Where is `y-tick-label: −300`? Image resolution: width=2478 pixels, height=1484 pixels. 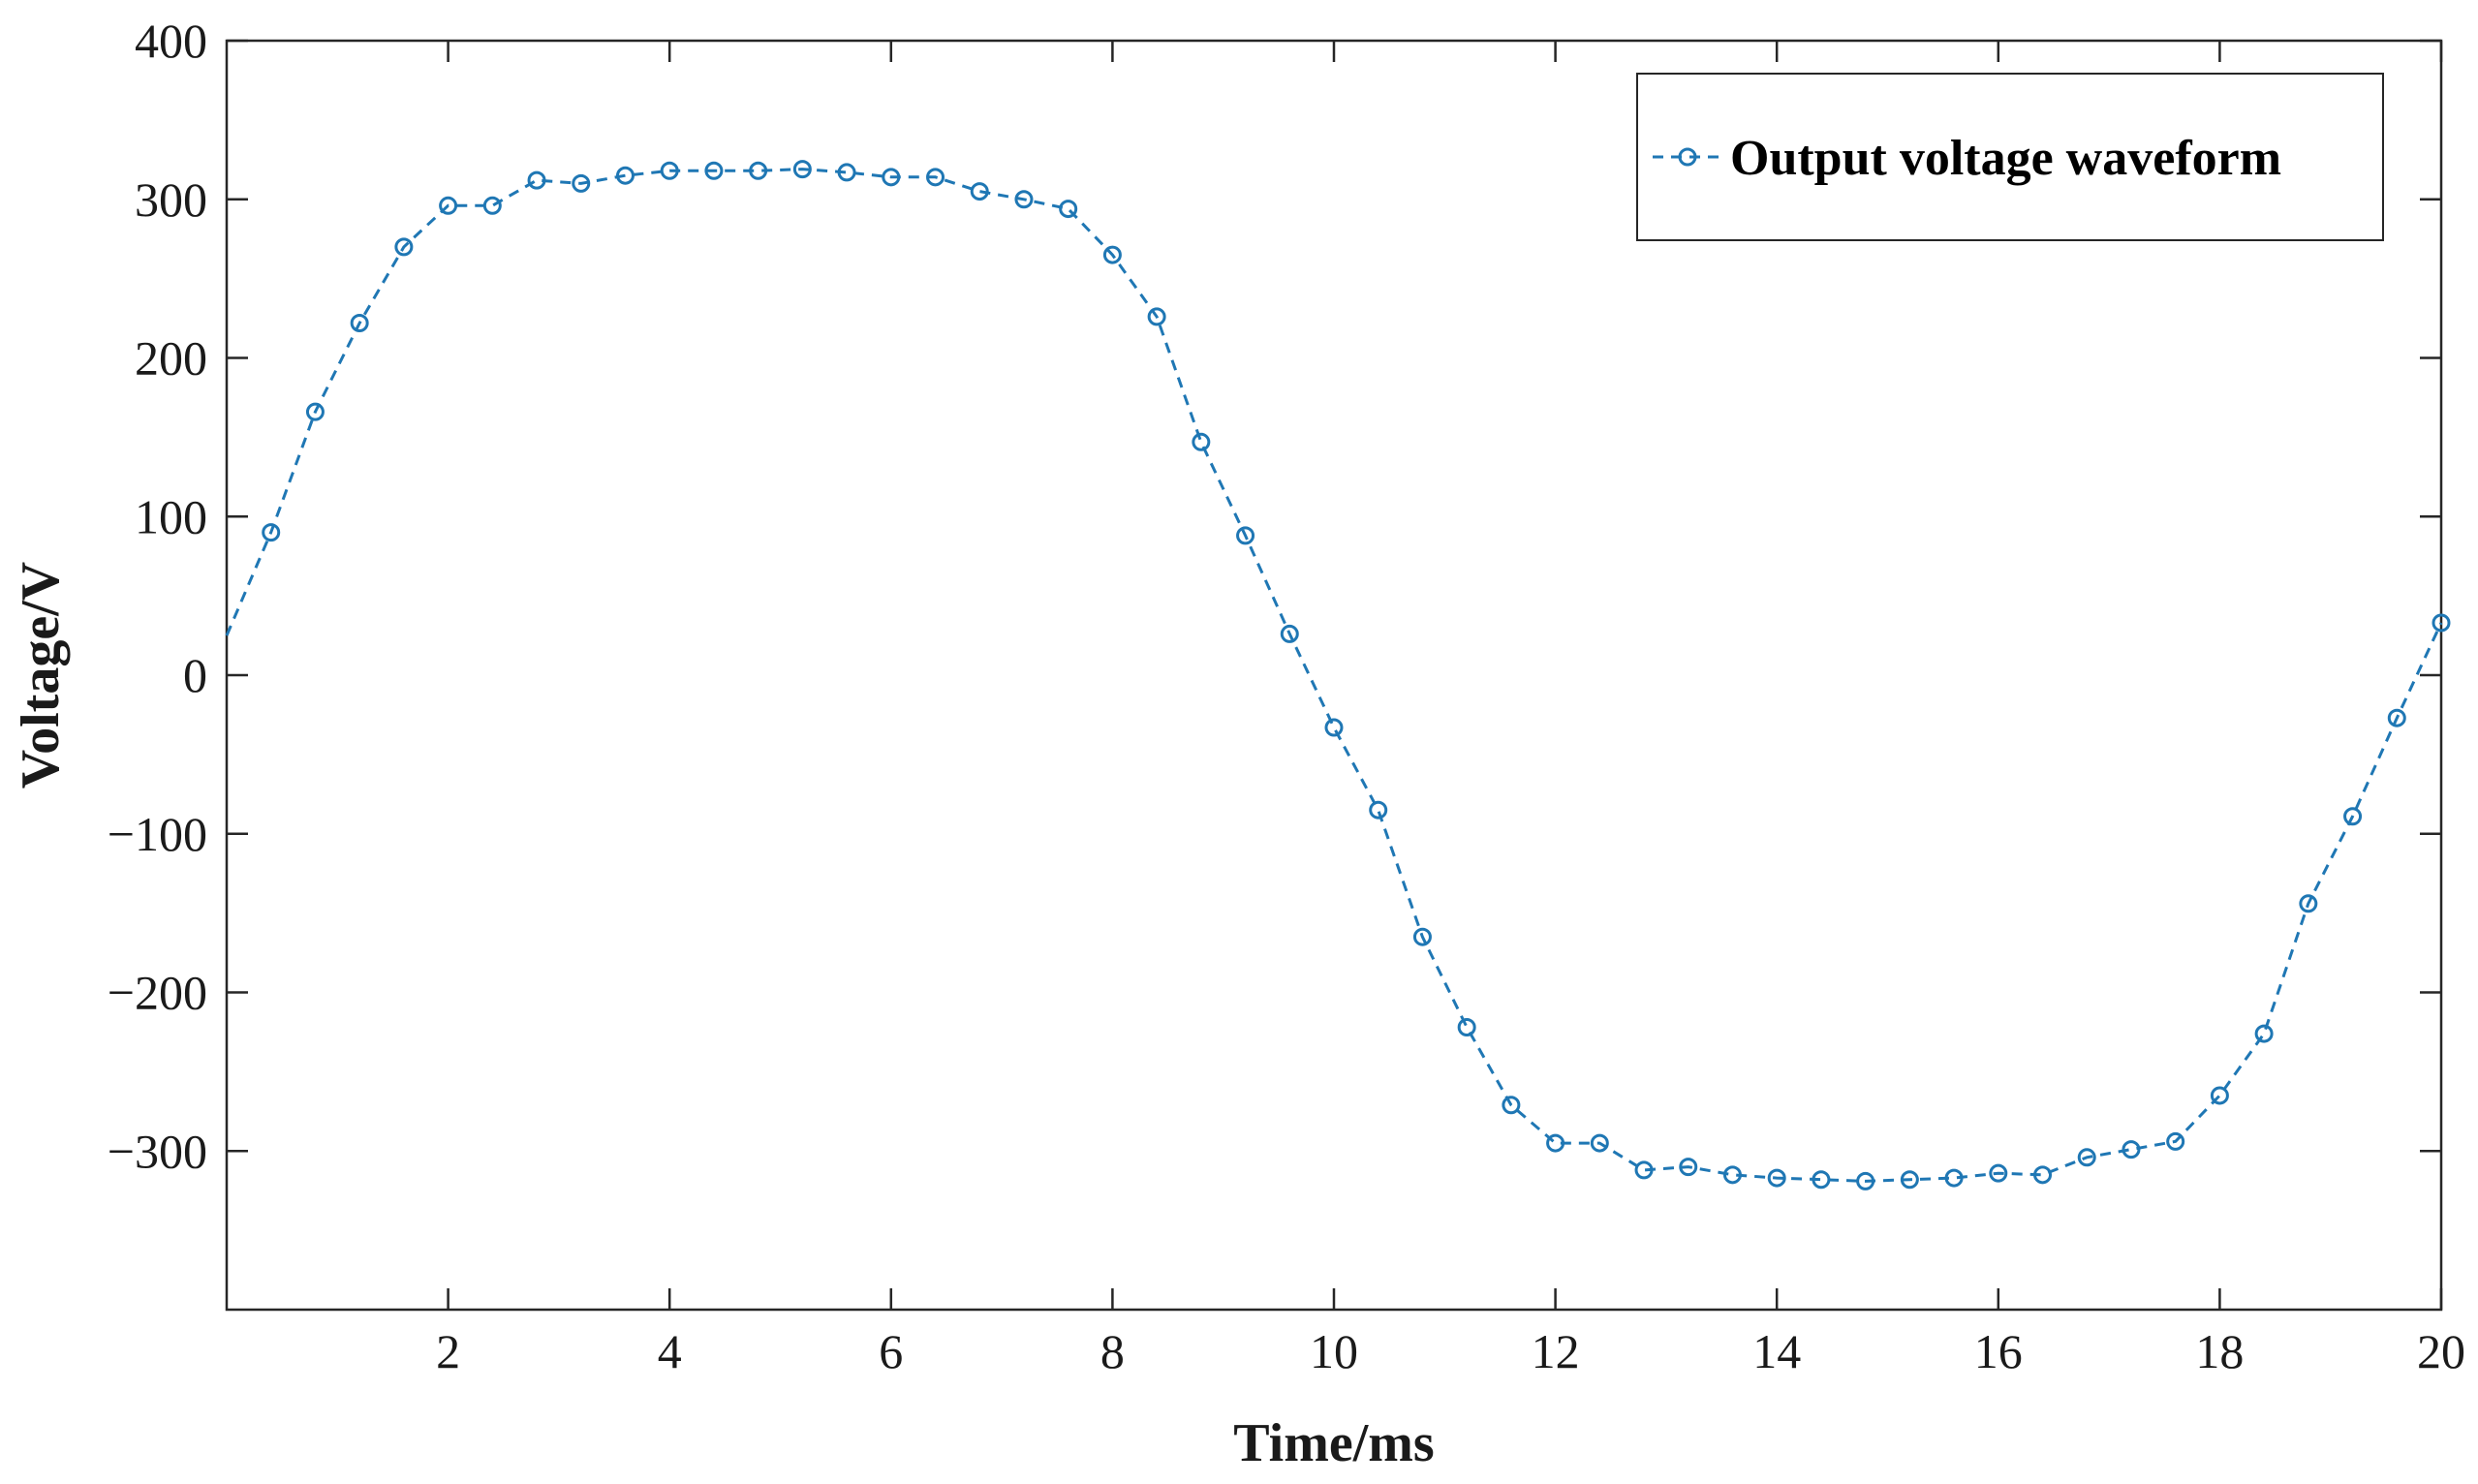 y-tick-label: −300 is located at coordinates (157, 1151).